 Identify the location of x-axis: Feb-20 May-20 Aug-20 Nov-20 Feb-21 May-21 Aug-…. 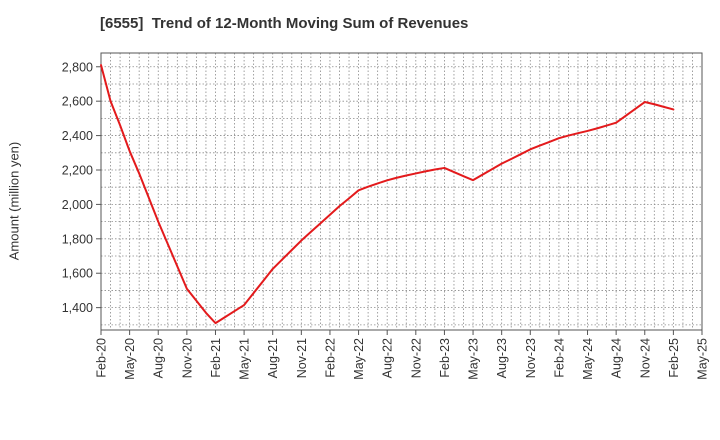
(402, 355).